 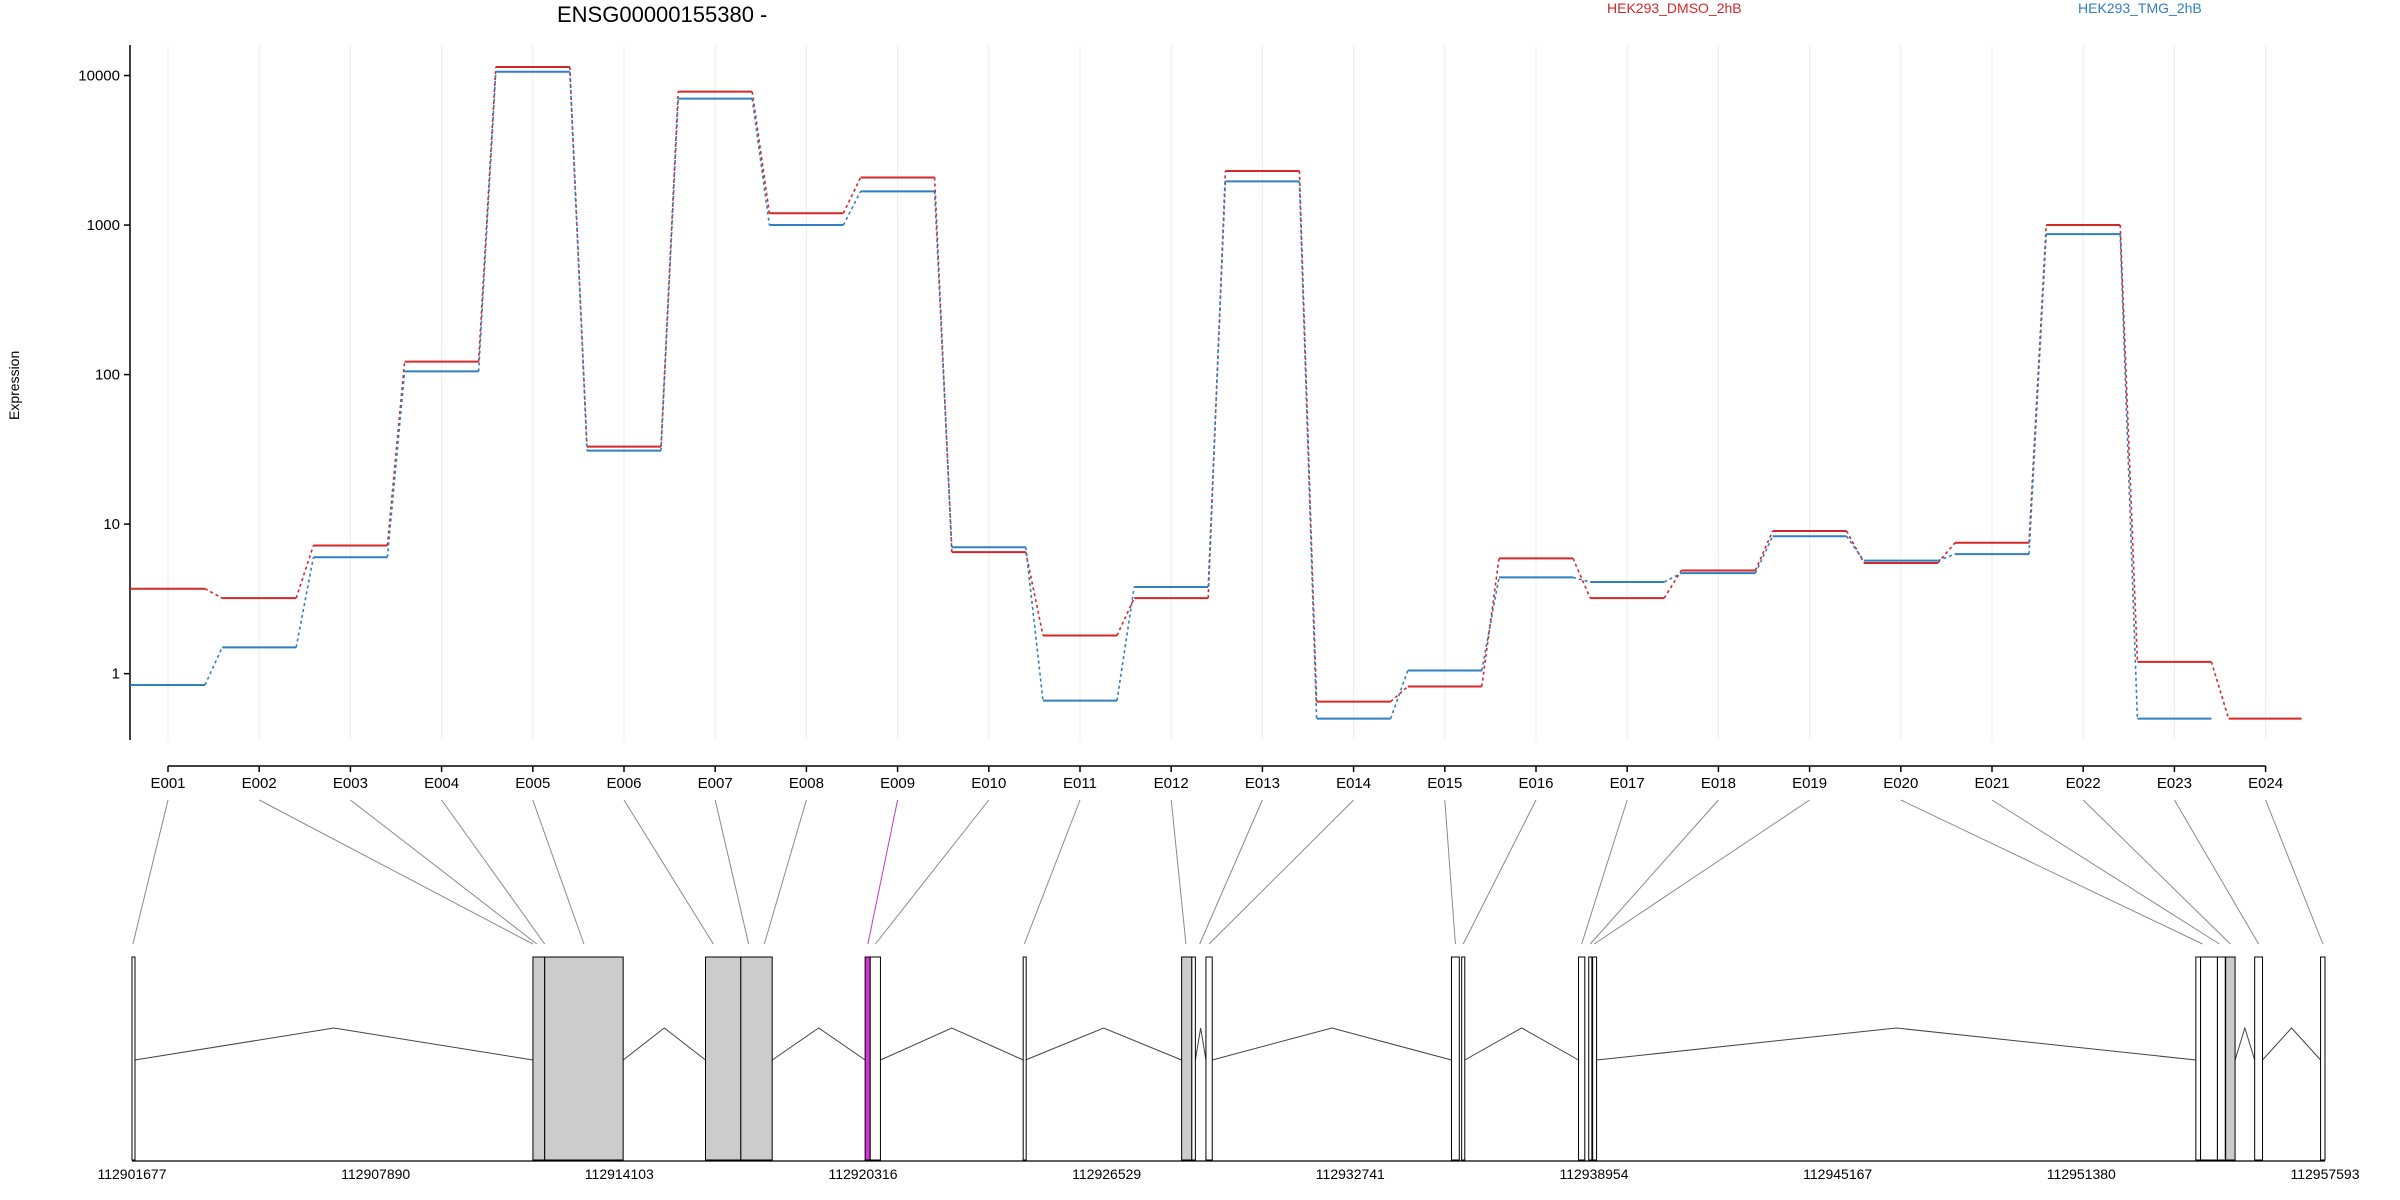 What do you see at coordinates (1900, 783) in the screenshot?
I see `x-tick-label: E020` at bounding box center [1900, 783].